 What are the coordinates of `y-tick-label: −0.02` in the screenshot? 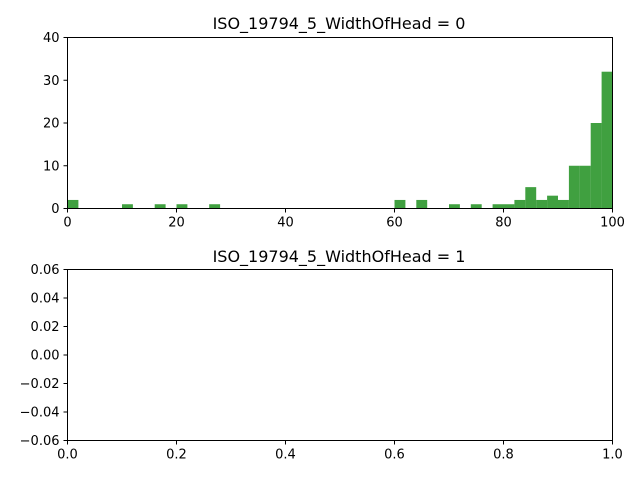 It's located at (40, 384).